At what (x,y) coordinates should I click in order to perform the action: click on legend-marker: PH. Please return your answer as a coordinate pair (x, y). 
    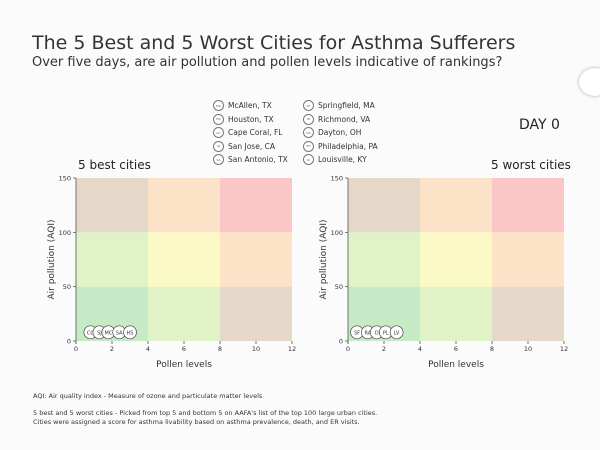
    Looking at the image, I should click on (308, 146).